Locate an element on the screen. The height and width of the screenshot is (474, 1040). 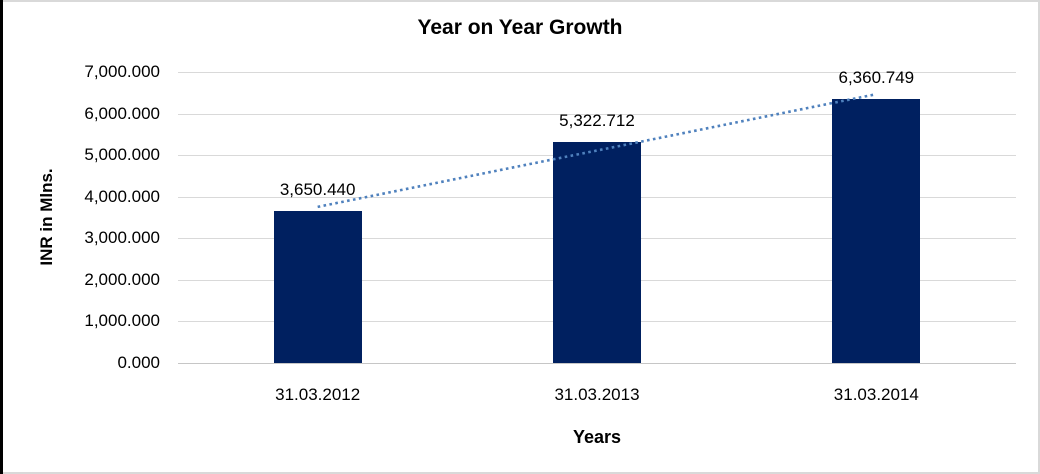
x-tick-label: 31.03.2013 is located at coordinates (597, 394).